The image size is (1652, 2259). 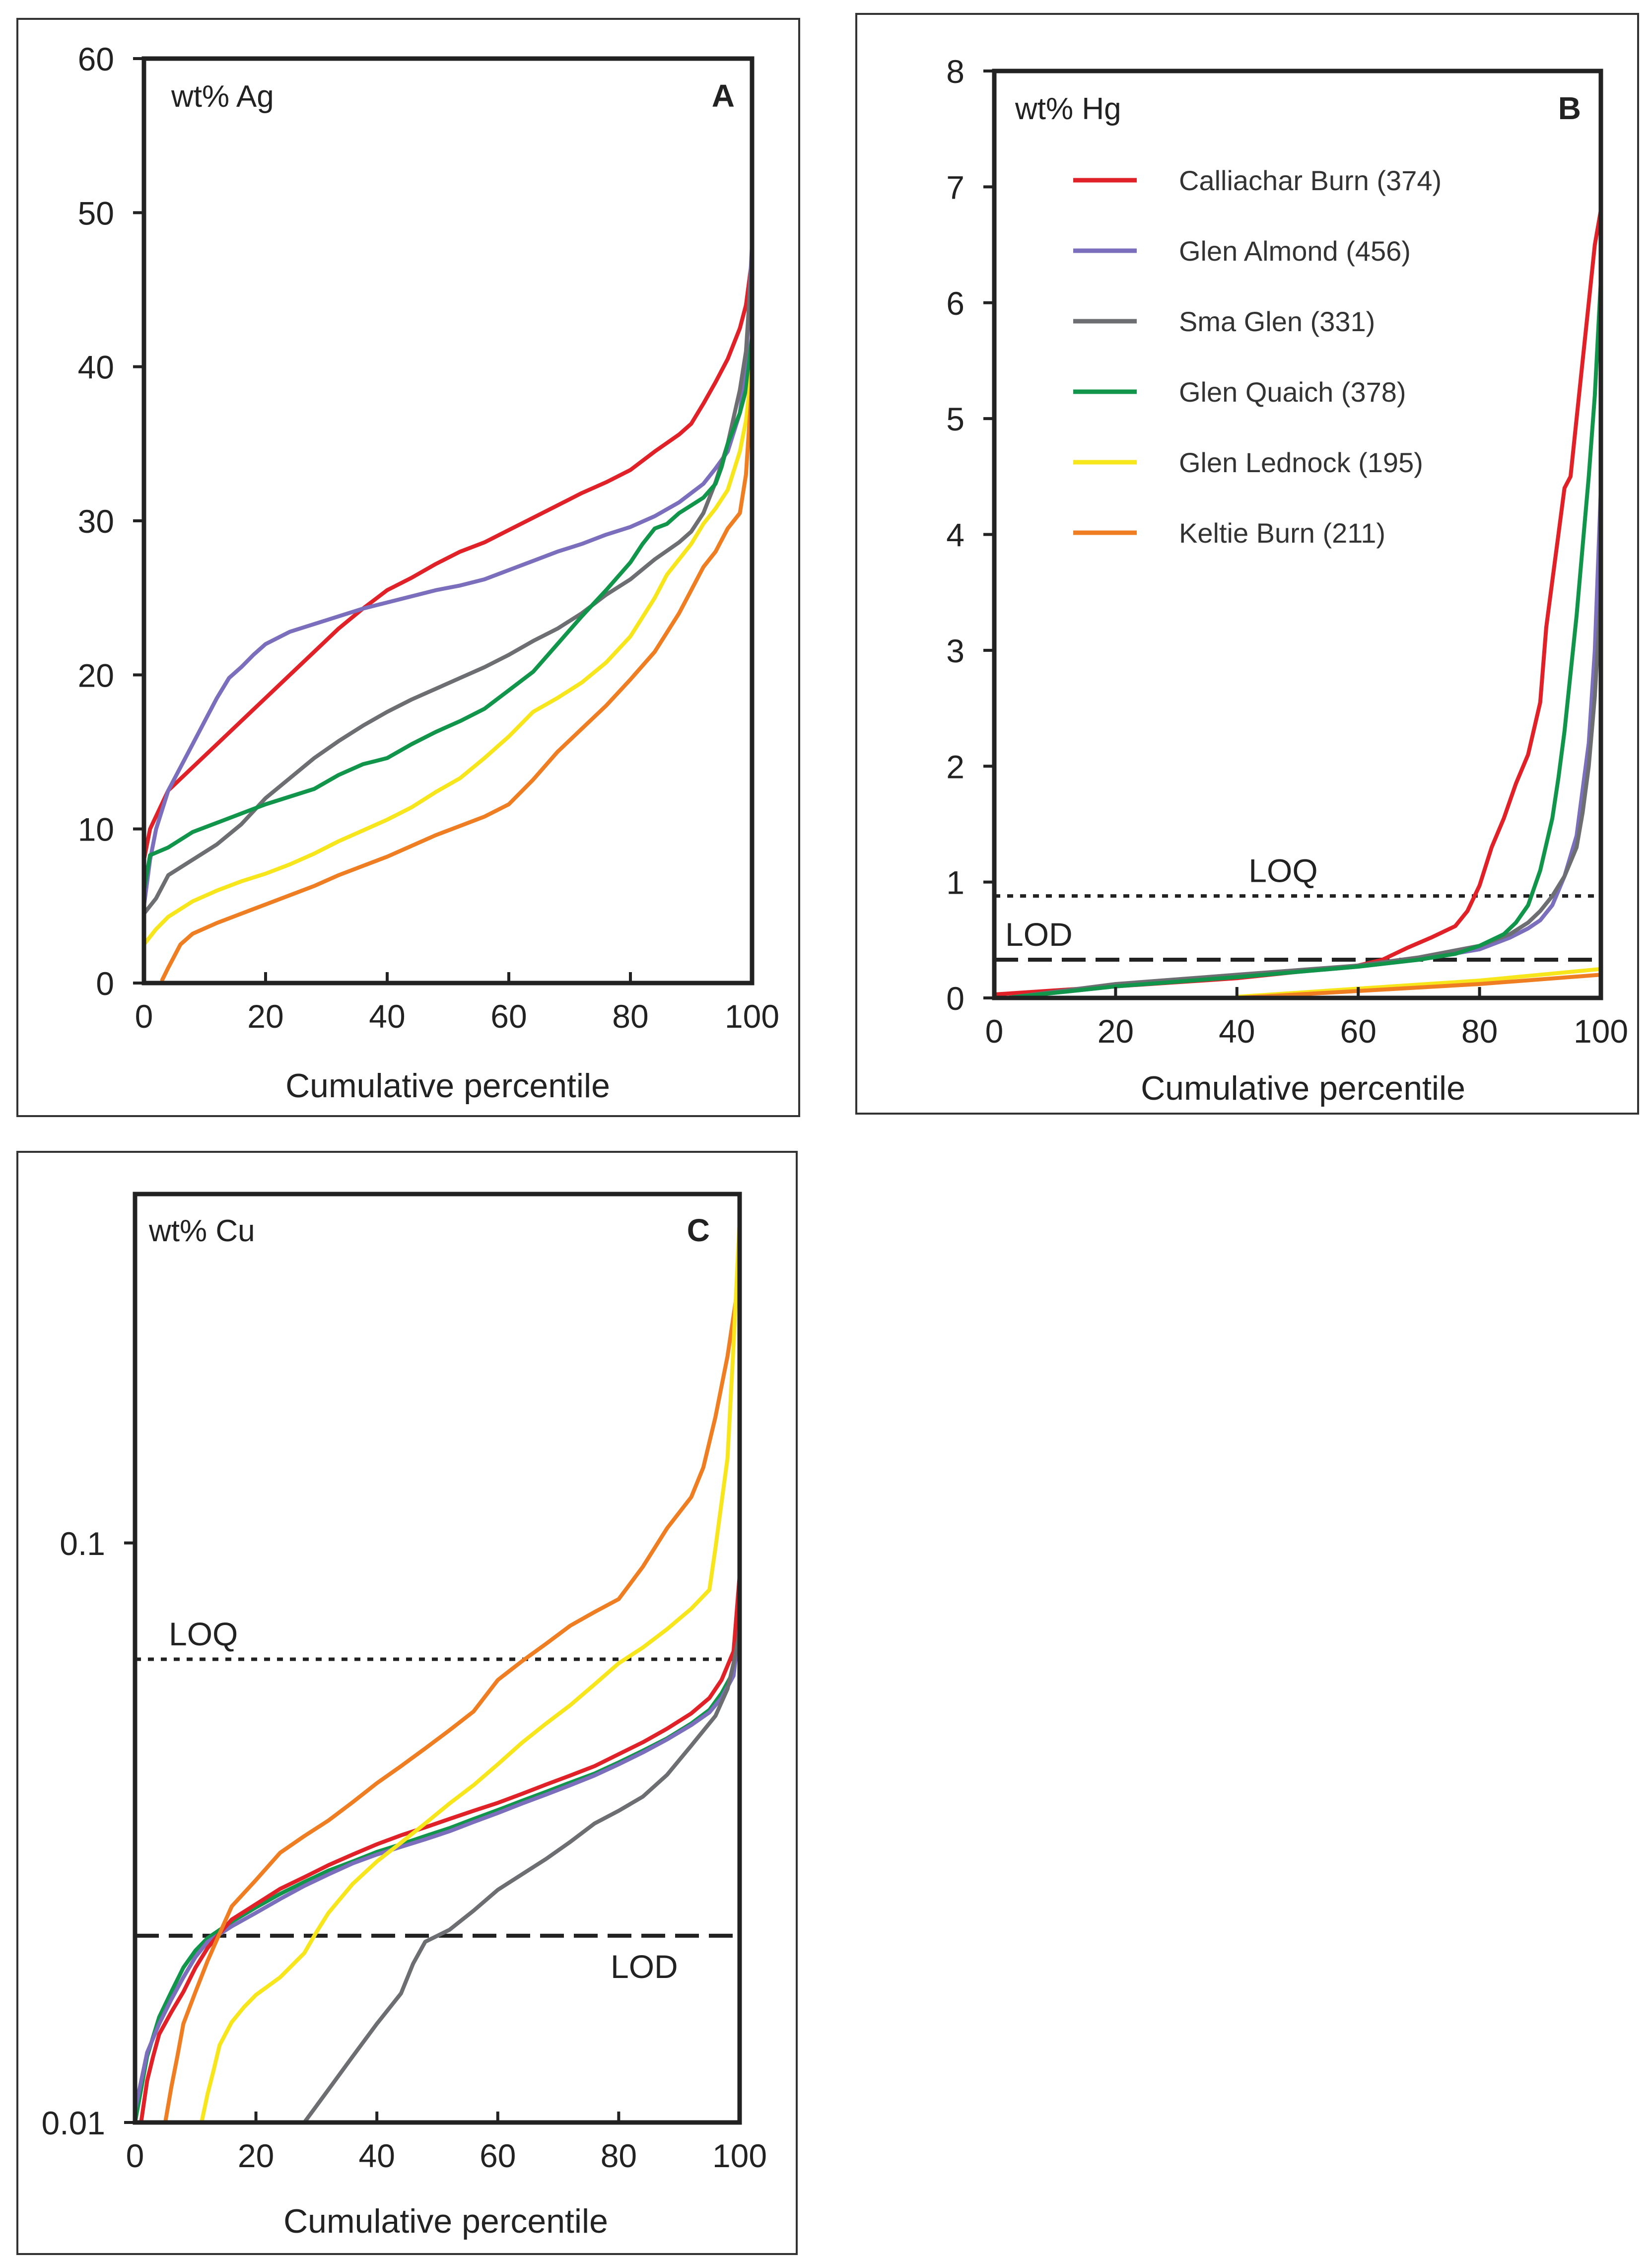 I want to click on panel-a-series-sma-glen, so click(x=448, y=586).